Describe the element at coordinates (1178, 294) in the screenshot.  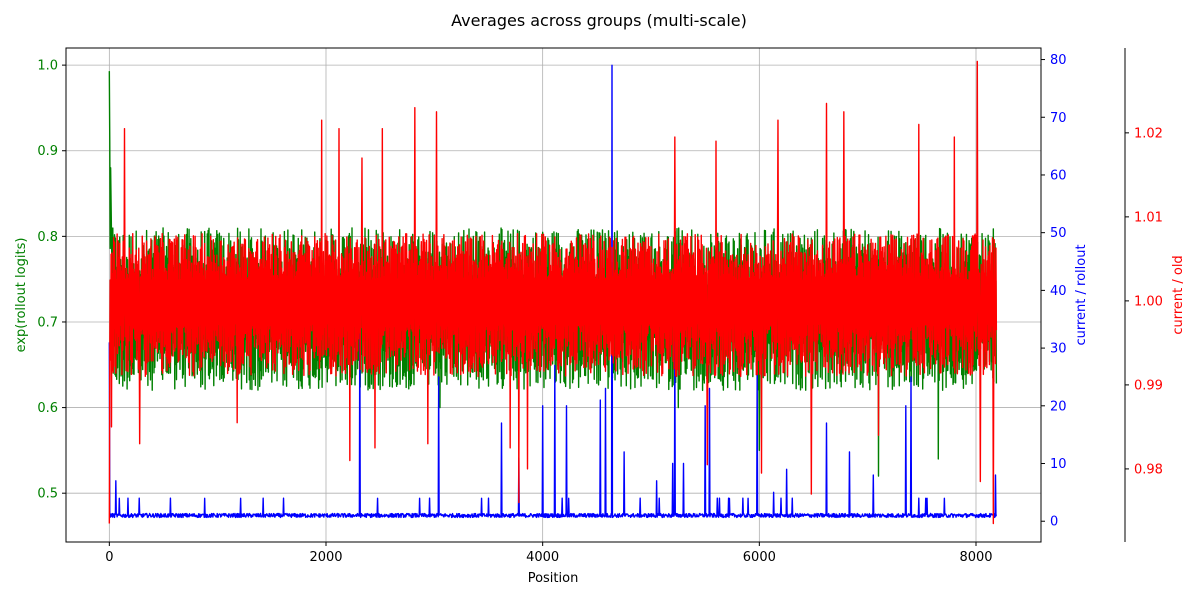
I see `right2-axis-label: current / old` at that location.